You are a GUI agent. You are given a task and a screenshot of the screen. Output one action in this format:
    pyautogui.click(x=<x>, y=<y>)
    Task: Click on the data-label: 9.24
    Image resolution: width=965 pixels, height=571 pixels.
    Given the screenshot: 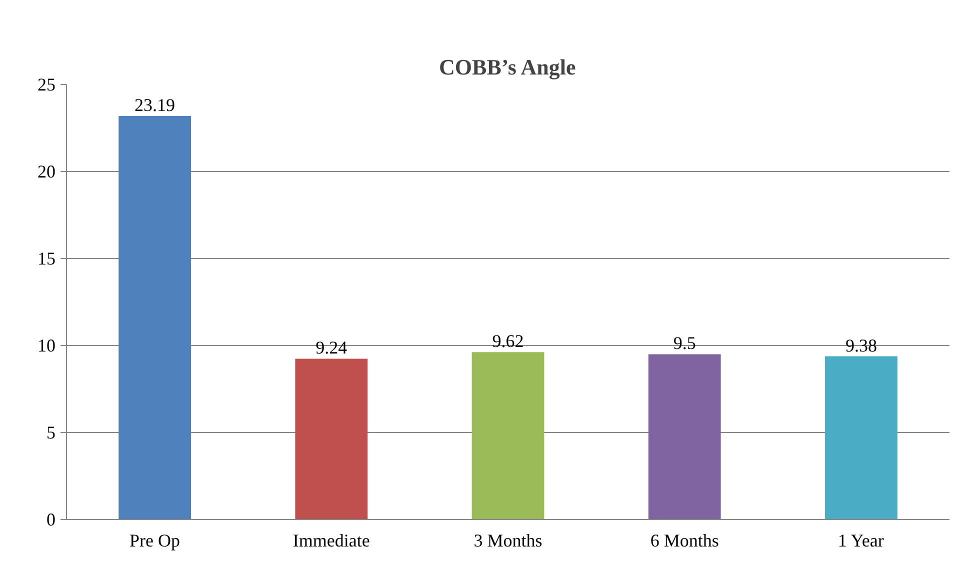 What is the action you would take?
    pyautogui.click(x=332, y=348)
    